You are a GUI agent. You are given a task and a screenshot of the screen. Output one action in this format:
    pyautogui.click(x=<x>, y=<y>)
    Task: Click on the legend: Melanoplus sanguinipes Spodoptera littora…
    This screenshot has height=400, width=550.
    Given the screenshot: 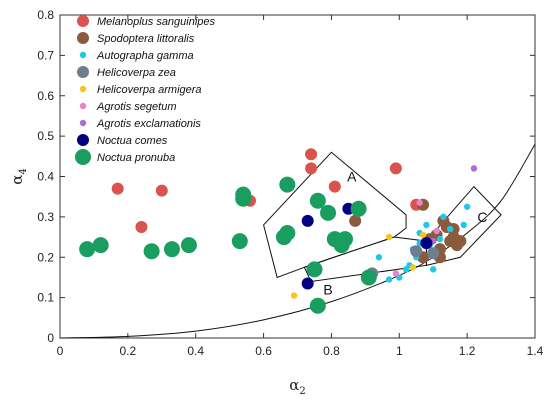 What is the action you would take?
    pyautogui.click(x=145, y=90)
    